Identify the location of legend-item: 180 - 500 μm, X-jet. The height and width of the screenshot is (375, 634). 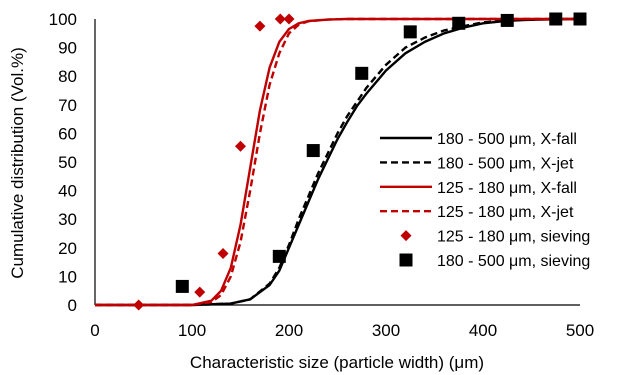
(477, 163).